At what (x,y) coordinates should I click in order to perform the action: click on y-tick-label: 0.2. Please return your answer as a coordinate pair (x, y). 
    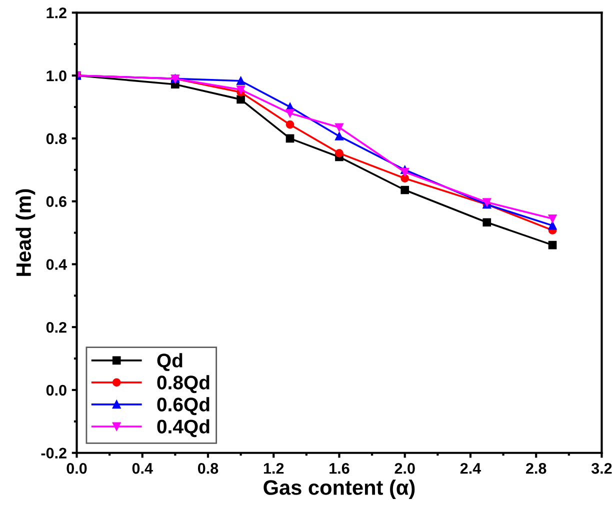
    Looking at the image, I should click on (56, 327).